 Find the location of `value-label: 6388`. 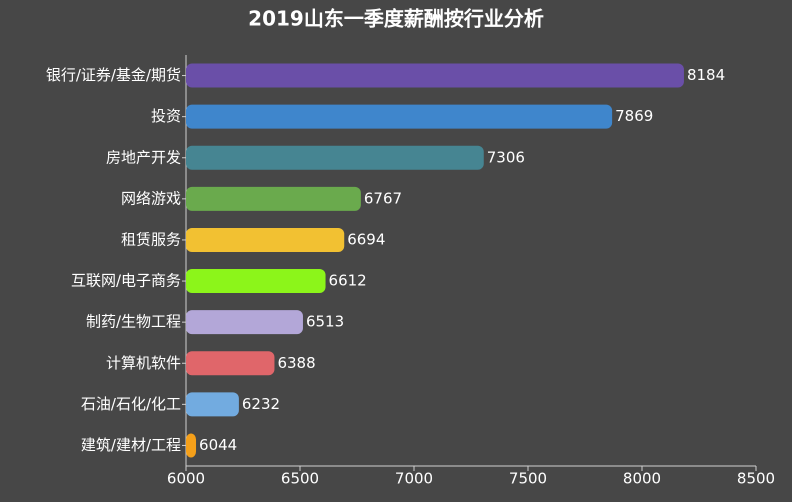

value-label: 6388 is located at coordinates (296, 363).